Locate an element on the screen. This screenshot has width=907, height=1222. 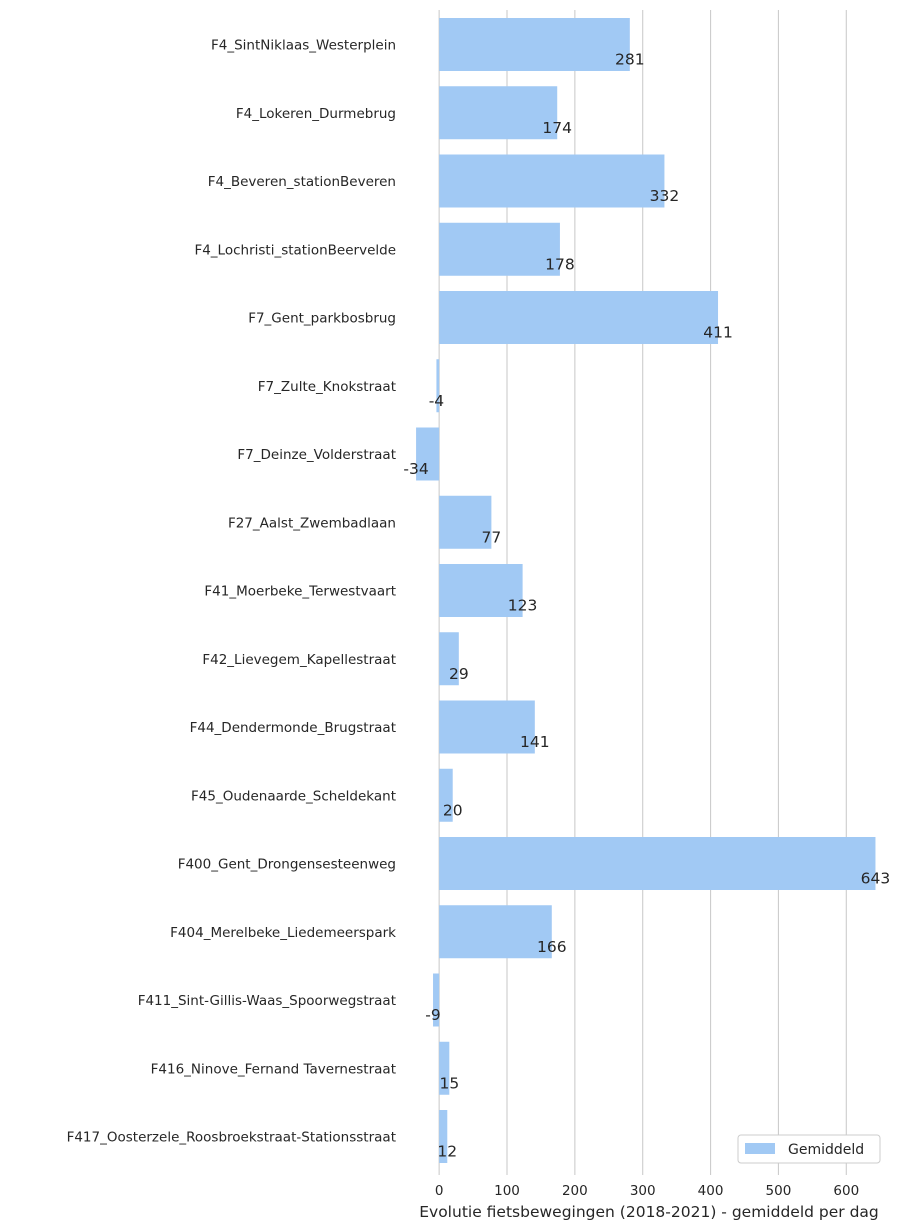
category-label: F45_Oudenaarde_Scheldekant is located at coordinates (293, 796).